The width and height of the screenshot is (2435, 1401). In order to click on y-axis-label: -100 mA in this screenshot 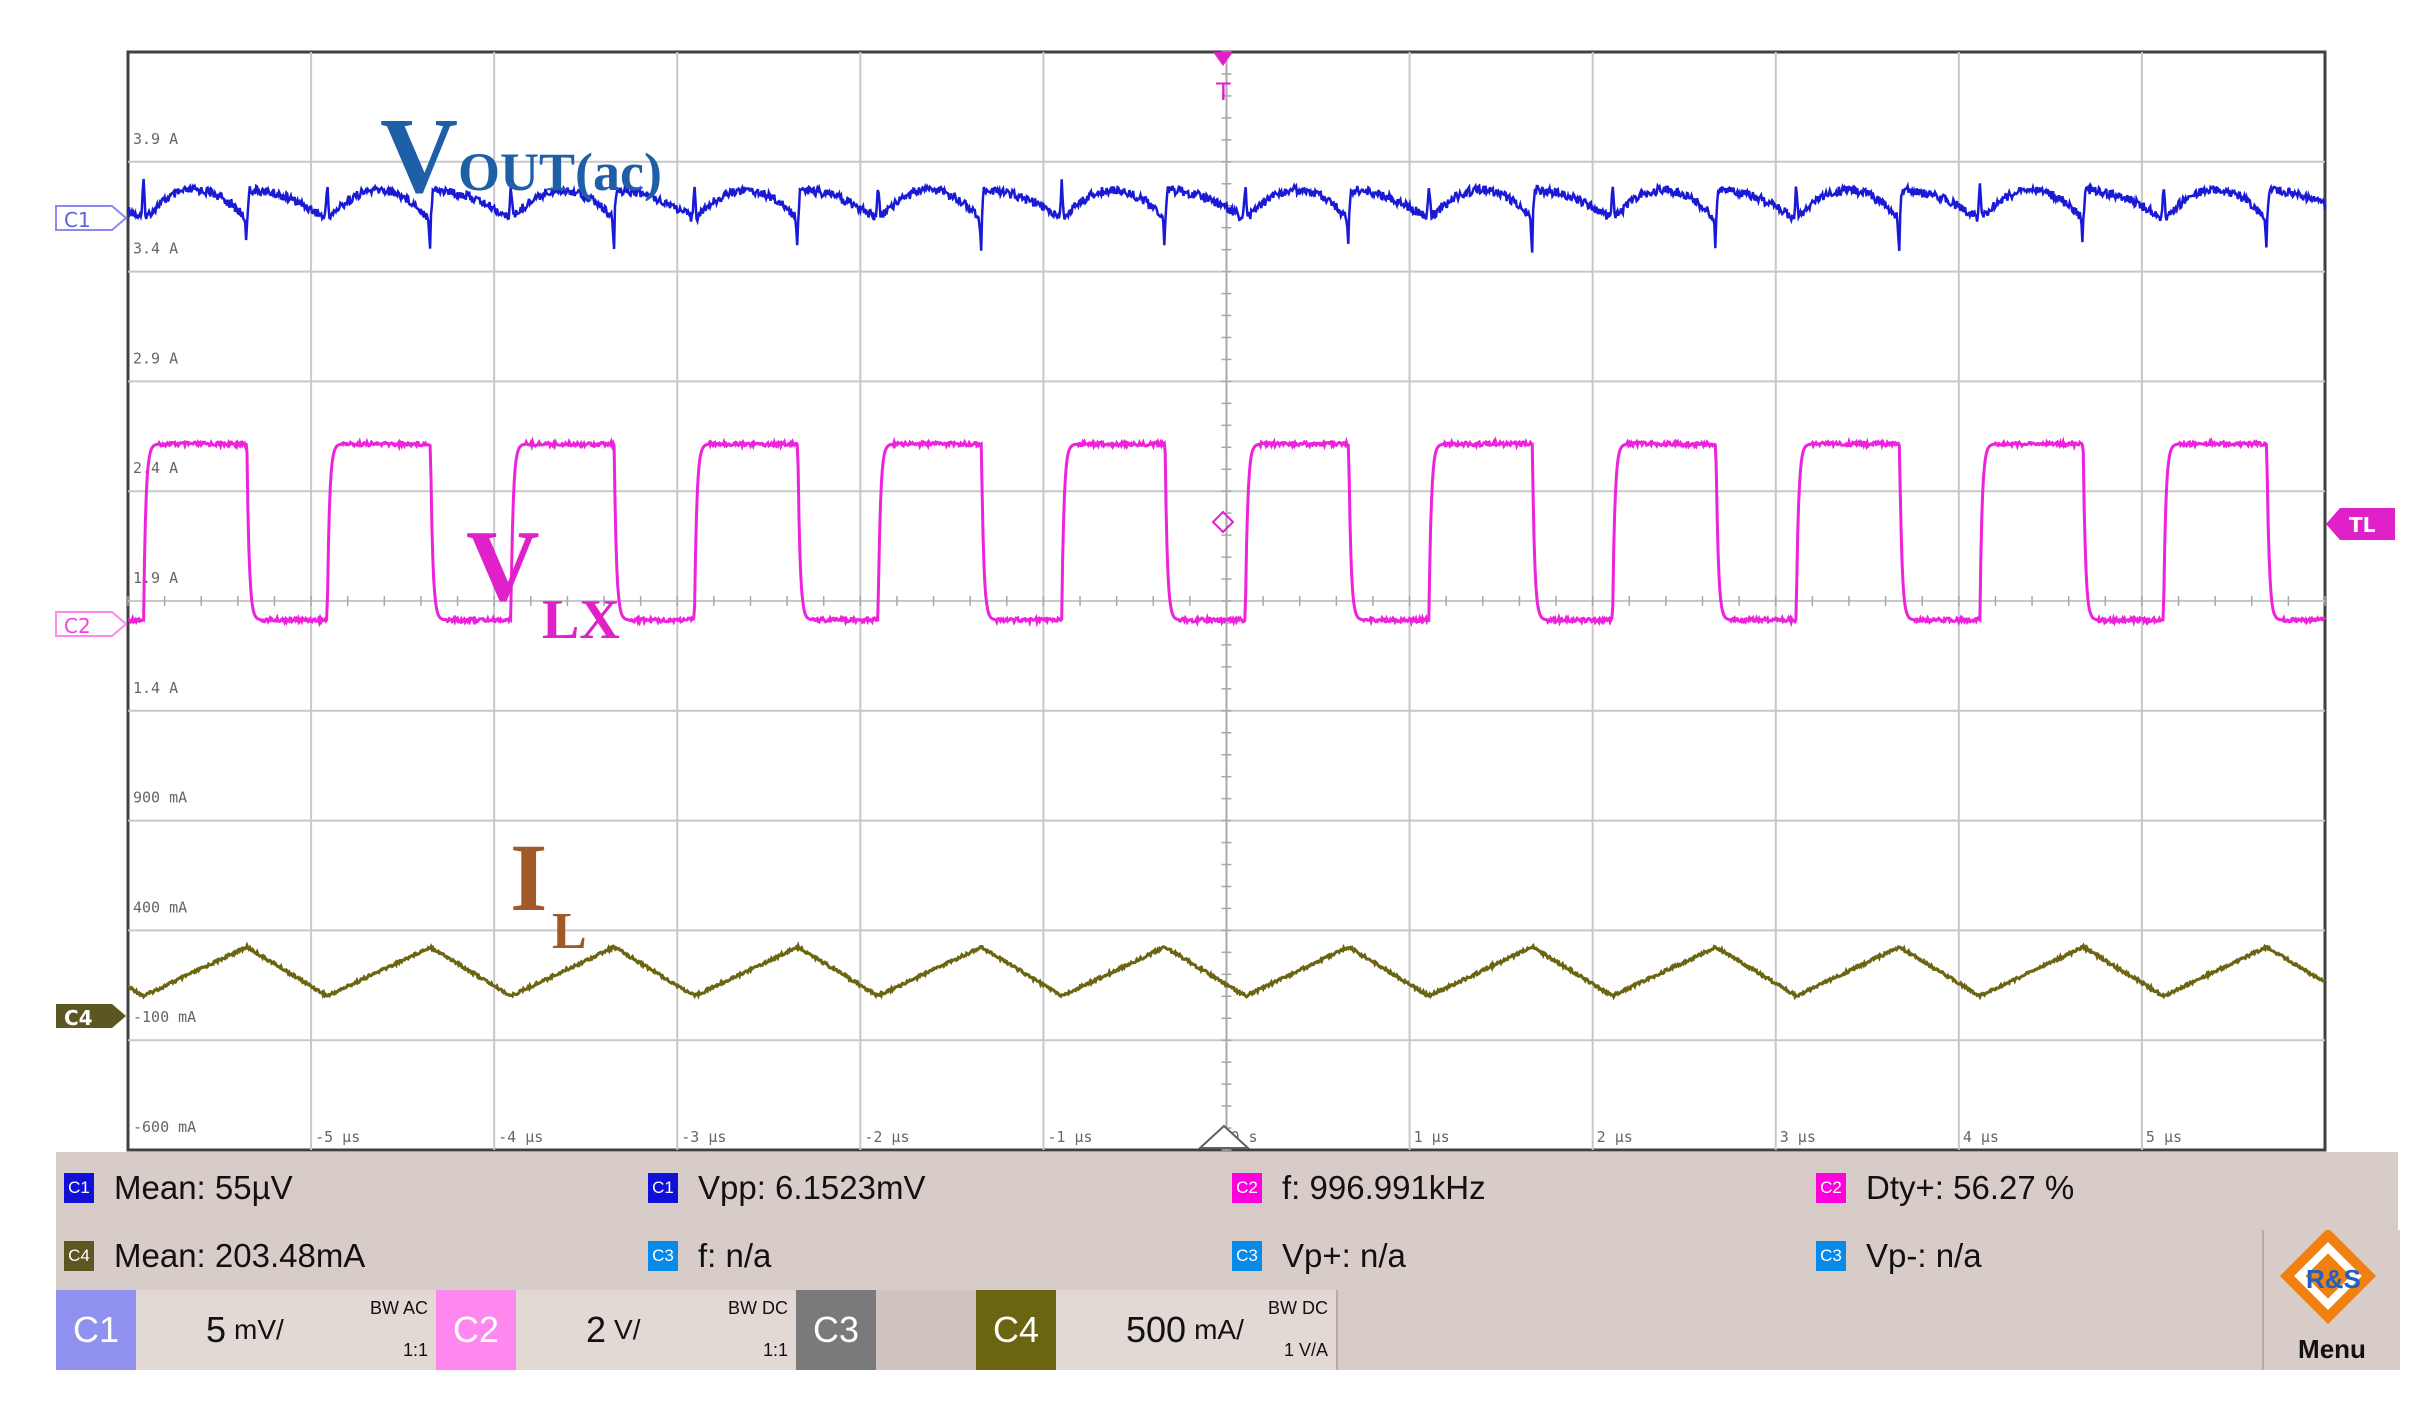, I will do `click(164, 1017)`.